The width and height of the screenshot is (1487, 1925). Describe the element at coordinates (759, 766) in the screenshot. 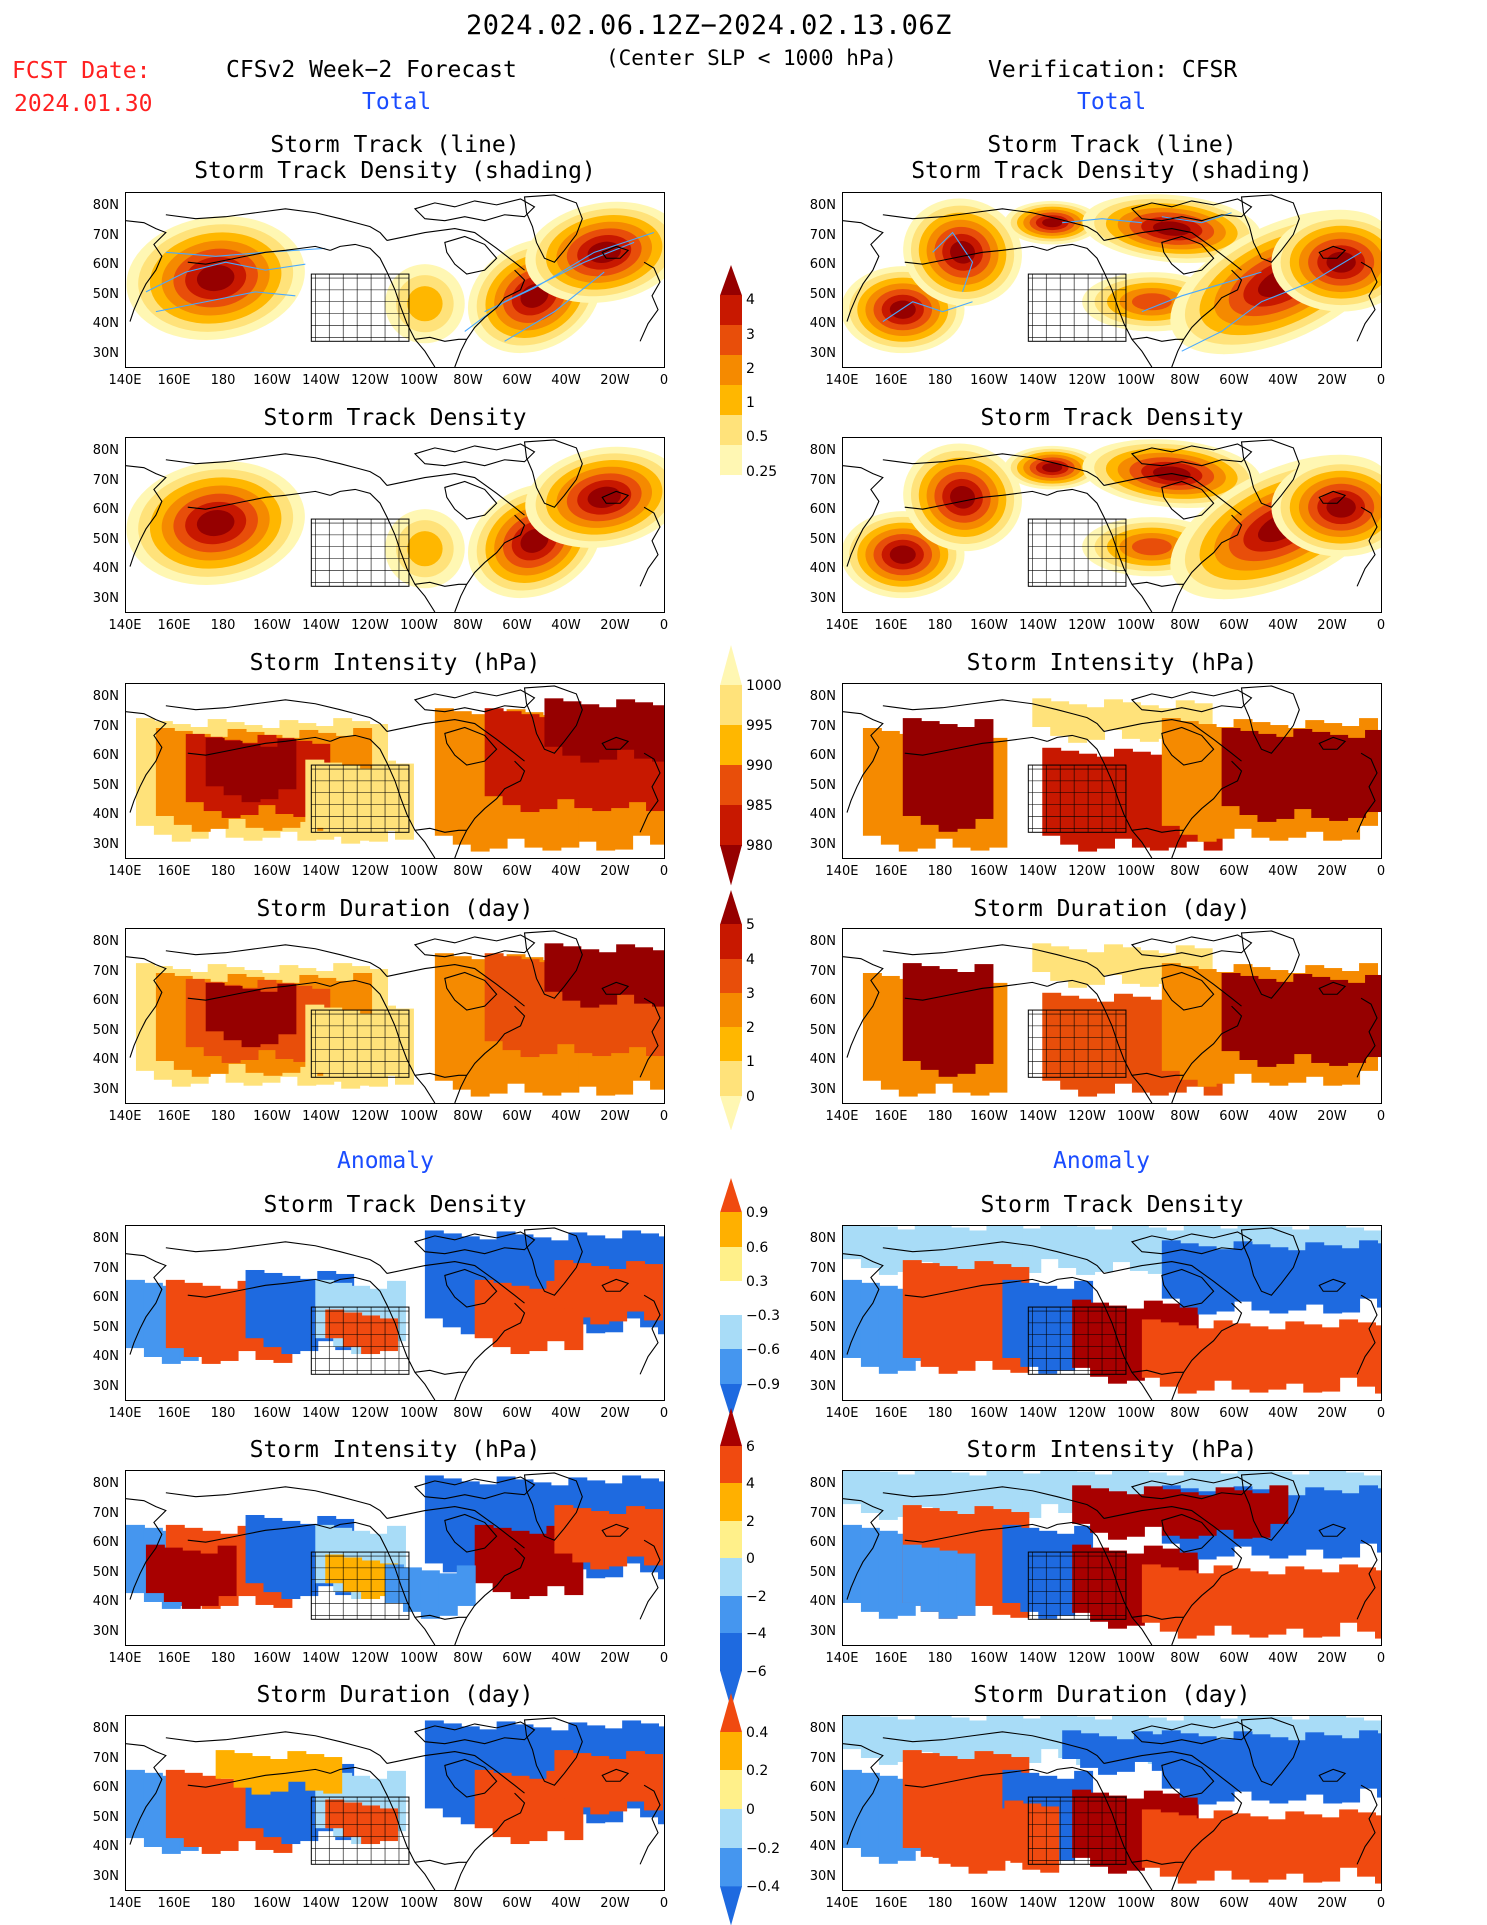

I see `colorbar-label: 990` at that location.